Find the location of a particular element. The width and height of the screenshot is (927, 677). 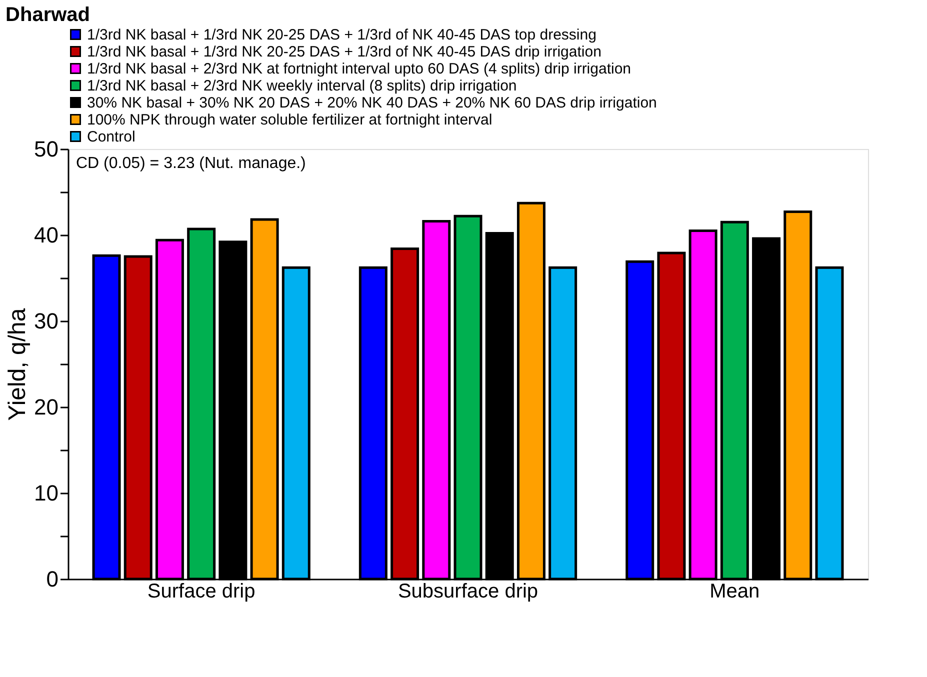

y-axis-title: Yield, q/ha is located at coordinates (18, 364).